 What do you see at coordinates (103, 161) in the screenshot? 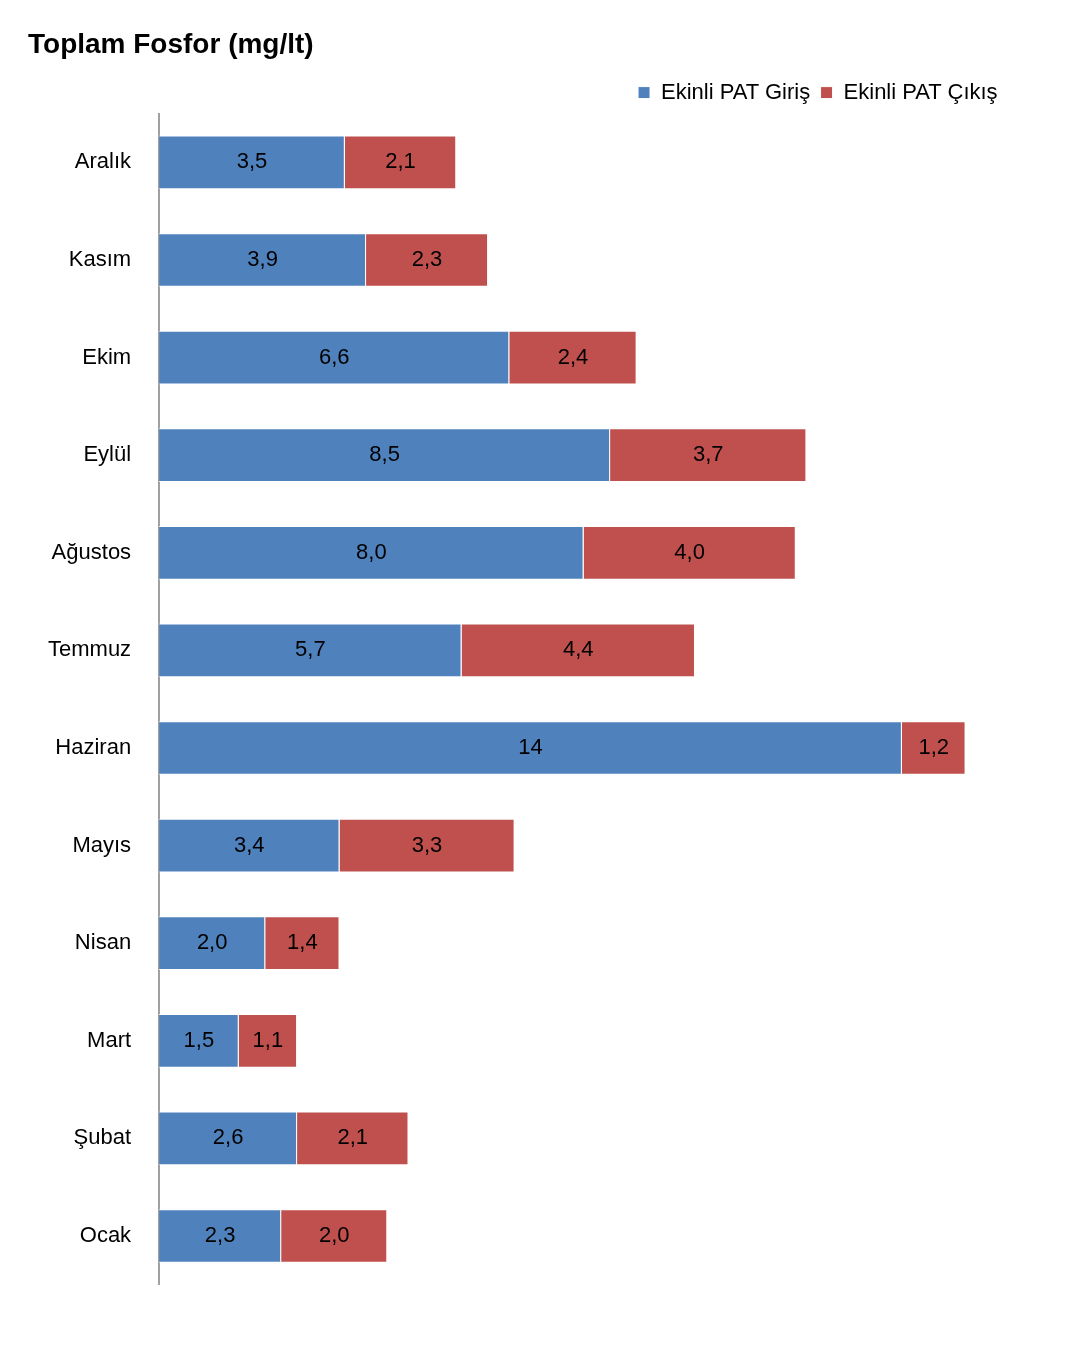
I see `y-tick-label: Aralık` at bounding box center [103, 161].